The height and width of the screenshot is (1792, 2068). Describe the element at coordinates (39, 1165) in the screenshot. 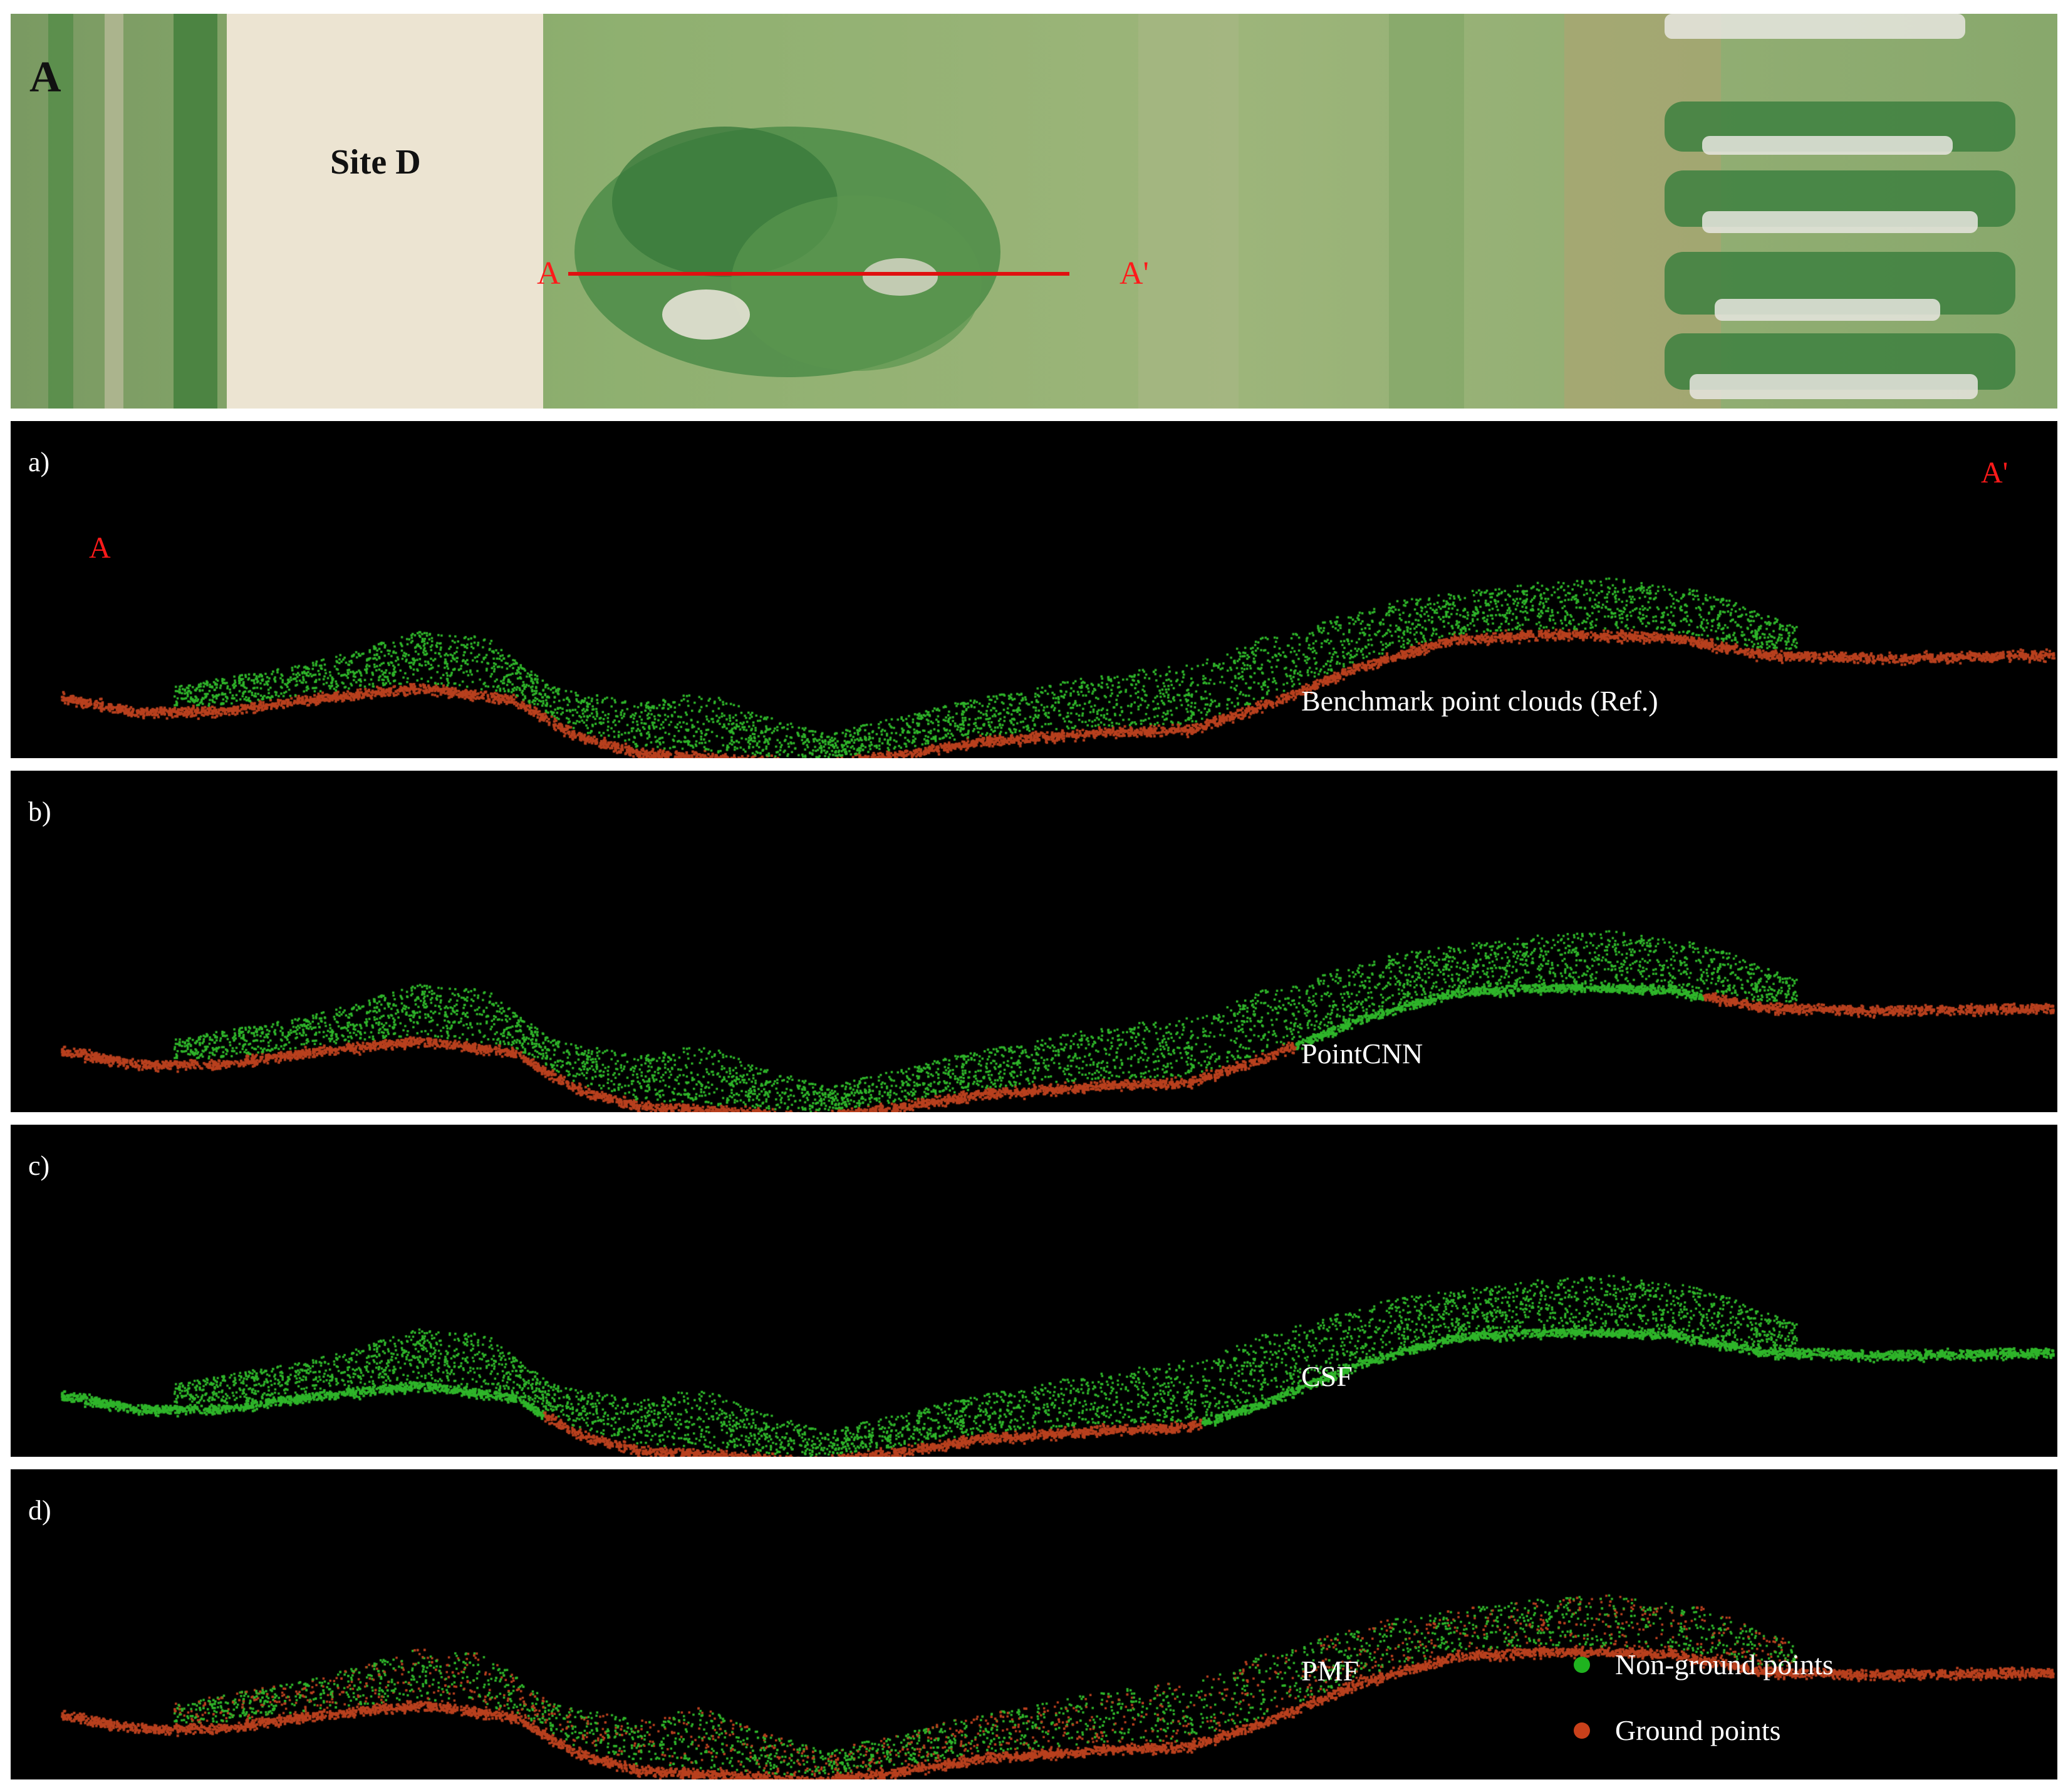

I see `panel-letter: c)` at that location.